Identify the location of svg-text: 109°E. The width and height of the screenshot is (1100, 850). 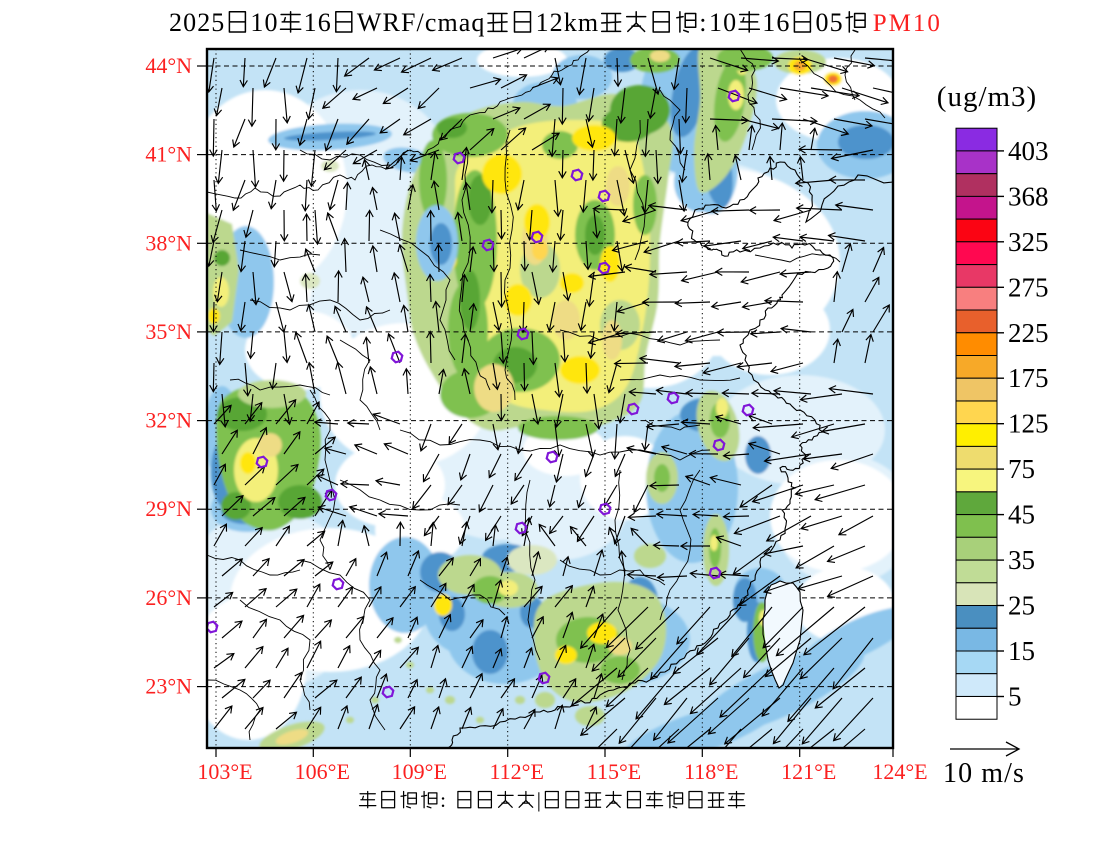
(419, 771).